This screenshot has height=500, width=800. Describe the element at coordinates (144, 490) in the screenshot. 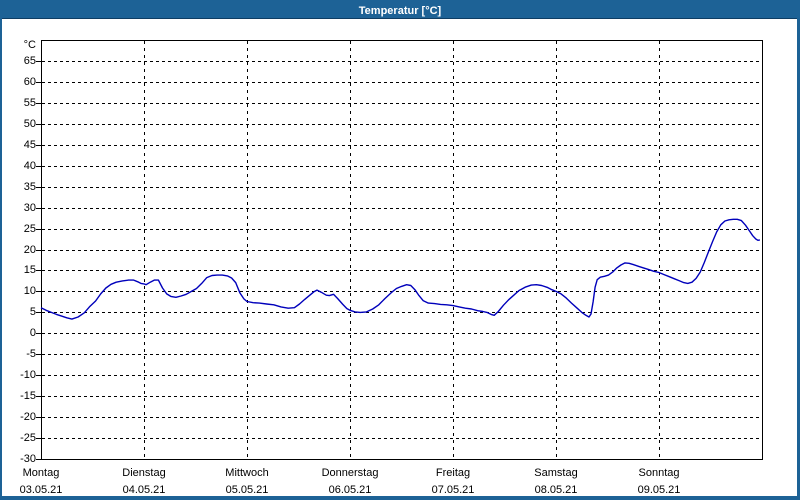

I see `day-date-label: 04.05.21` at that location.